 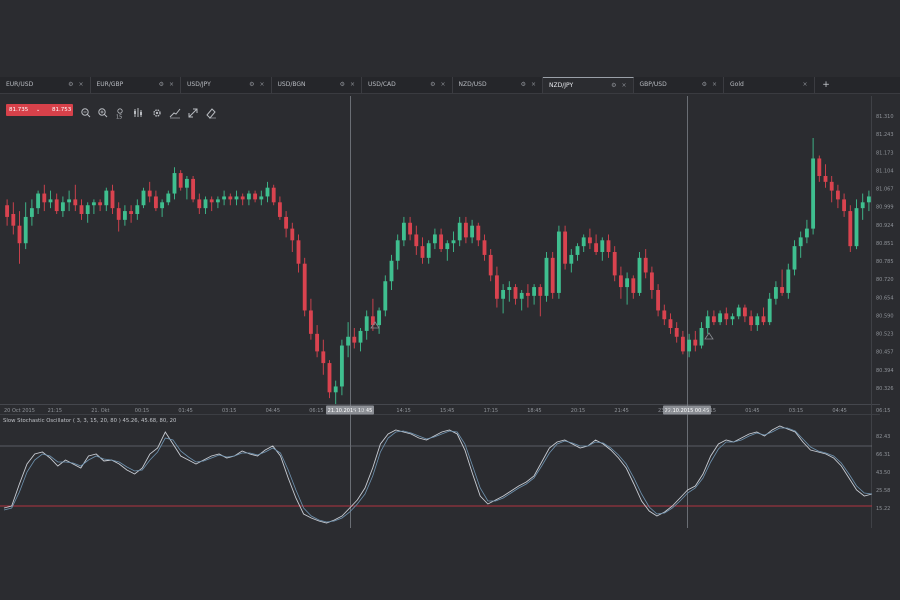 I want to click on fullscreen-icon, so click(x=193, y=111).